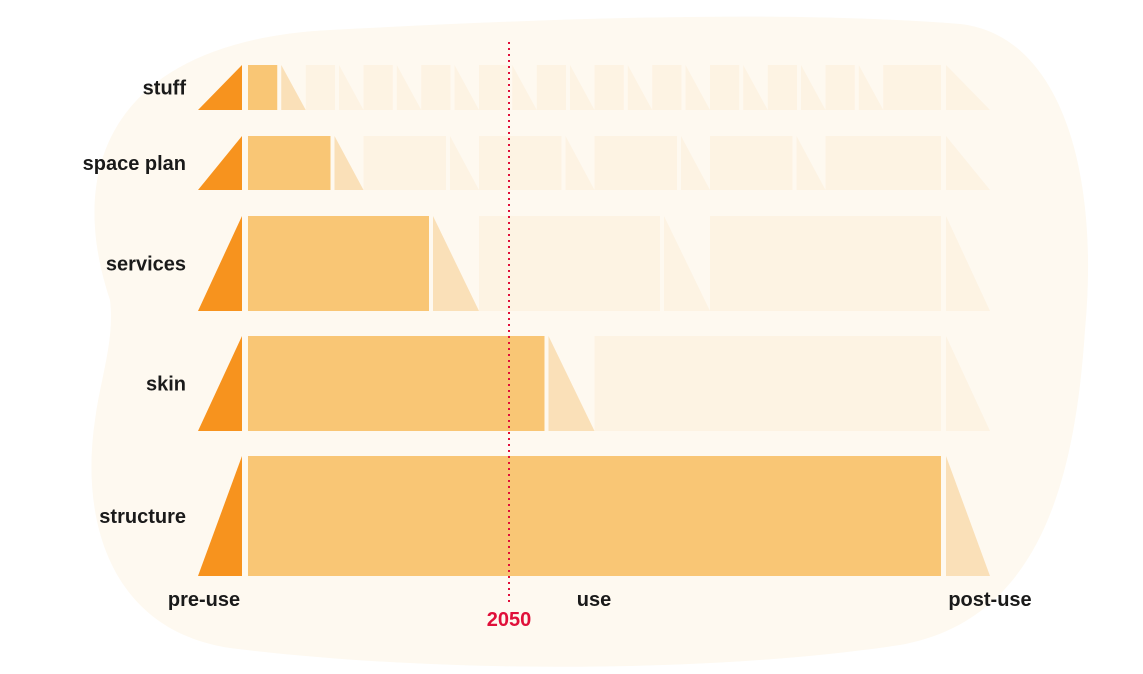 The width and height of the screenshot is (1143, 674). Describe the element at coordinates (146, 265) in the screenshot. I see `row-label: services` at that location.